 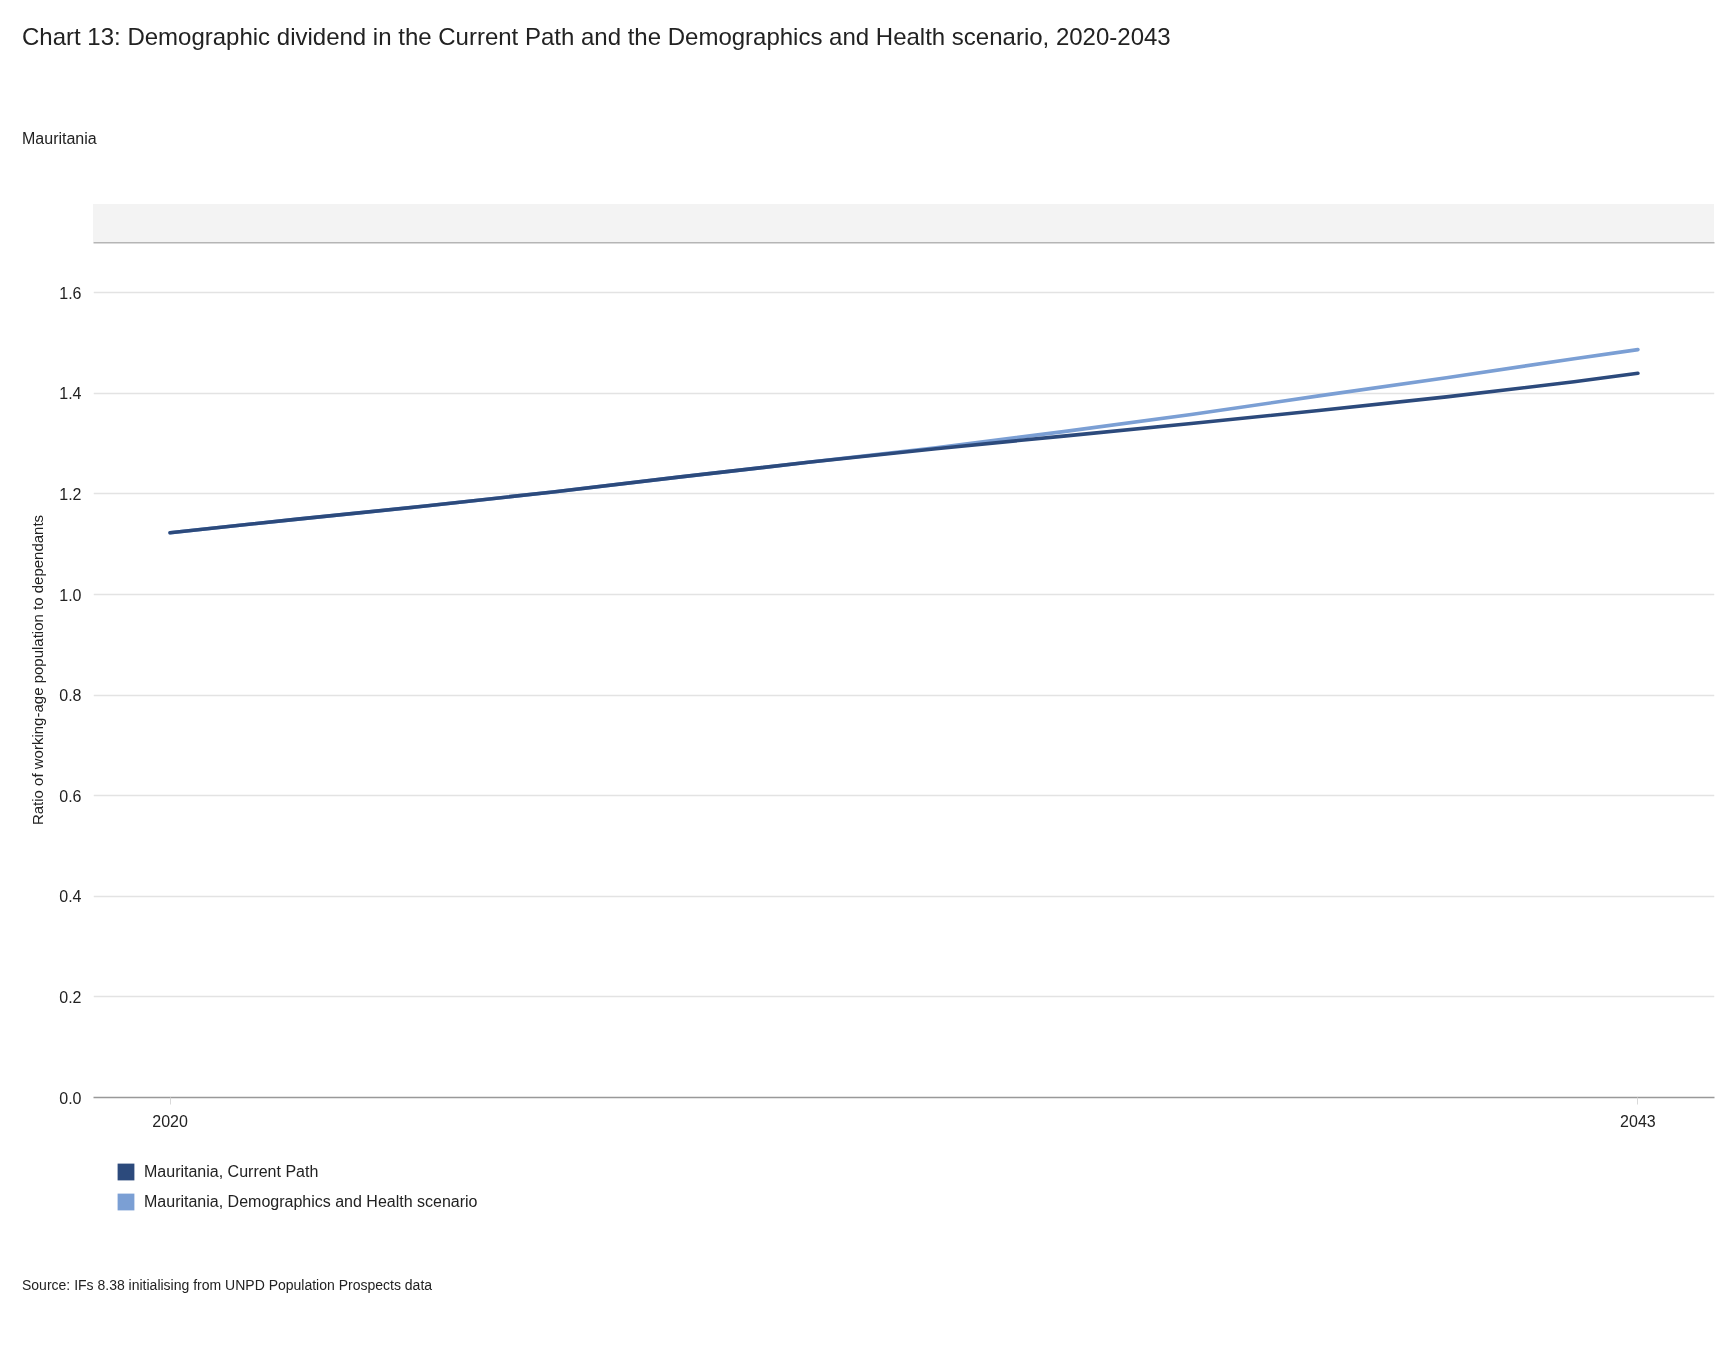 I want to click on y-tick-label: 1.6, so click(x=70, y=293).